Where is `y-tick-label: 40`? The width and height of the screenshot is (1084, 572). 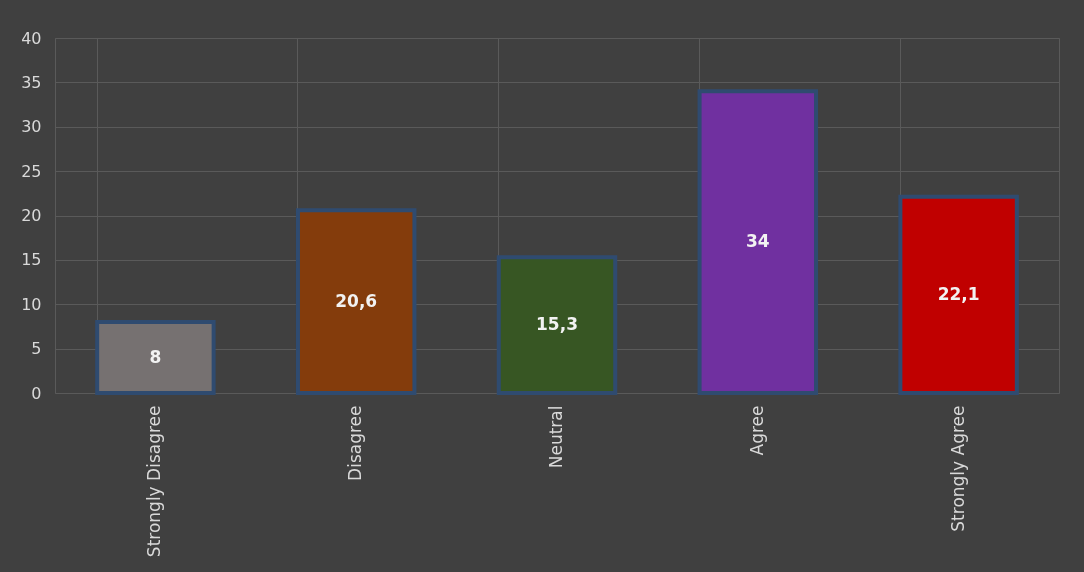 y-tick-label: 40 is located at coordinates (31, 38).